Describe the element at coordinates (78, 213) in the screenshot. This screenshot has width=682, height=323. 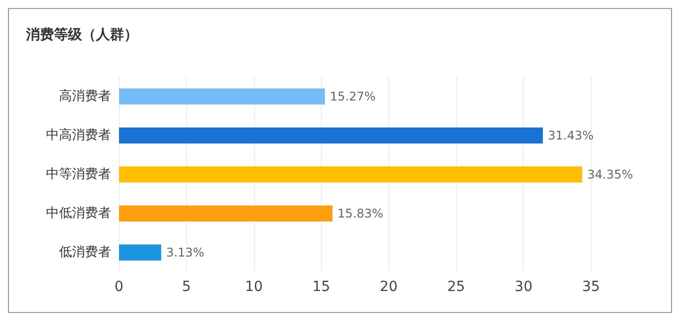
I see `y-tick-label: 中低消费者` at that location.